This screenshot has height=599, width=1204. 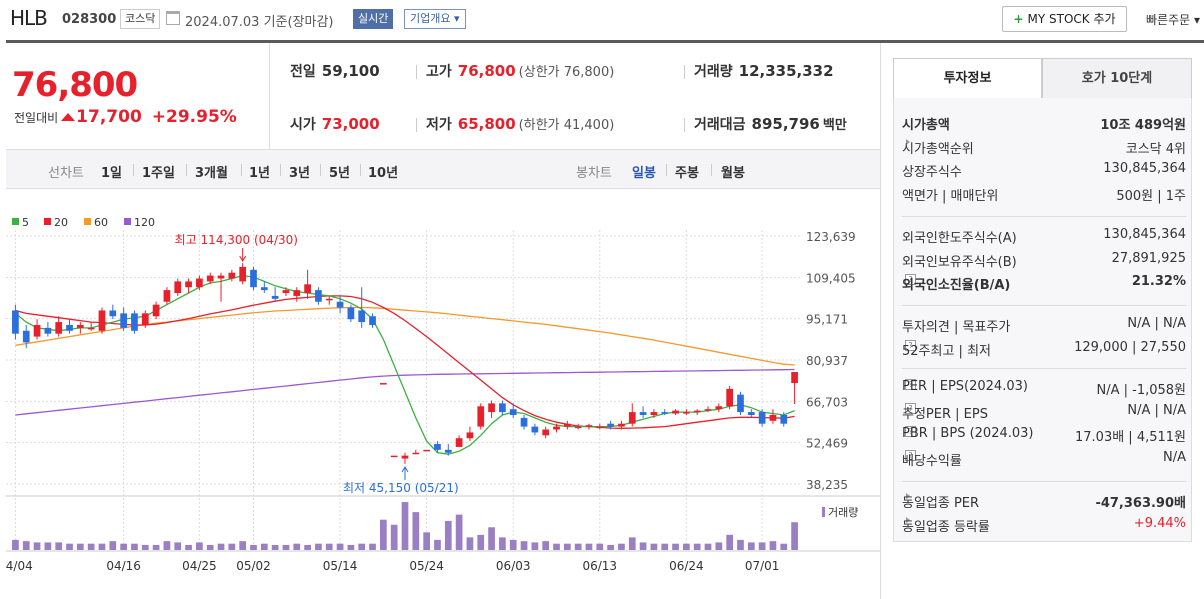 I want to click on lower-limit: (하한가 41,400), so click(x=566, y=125).